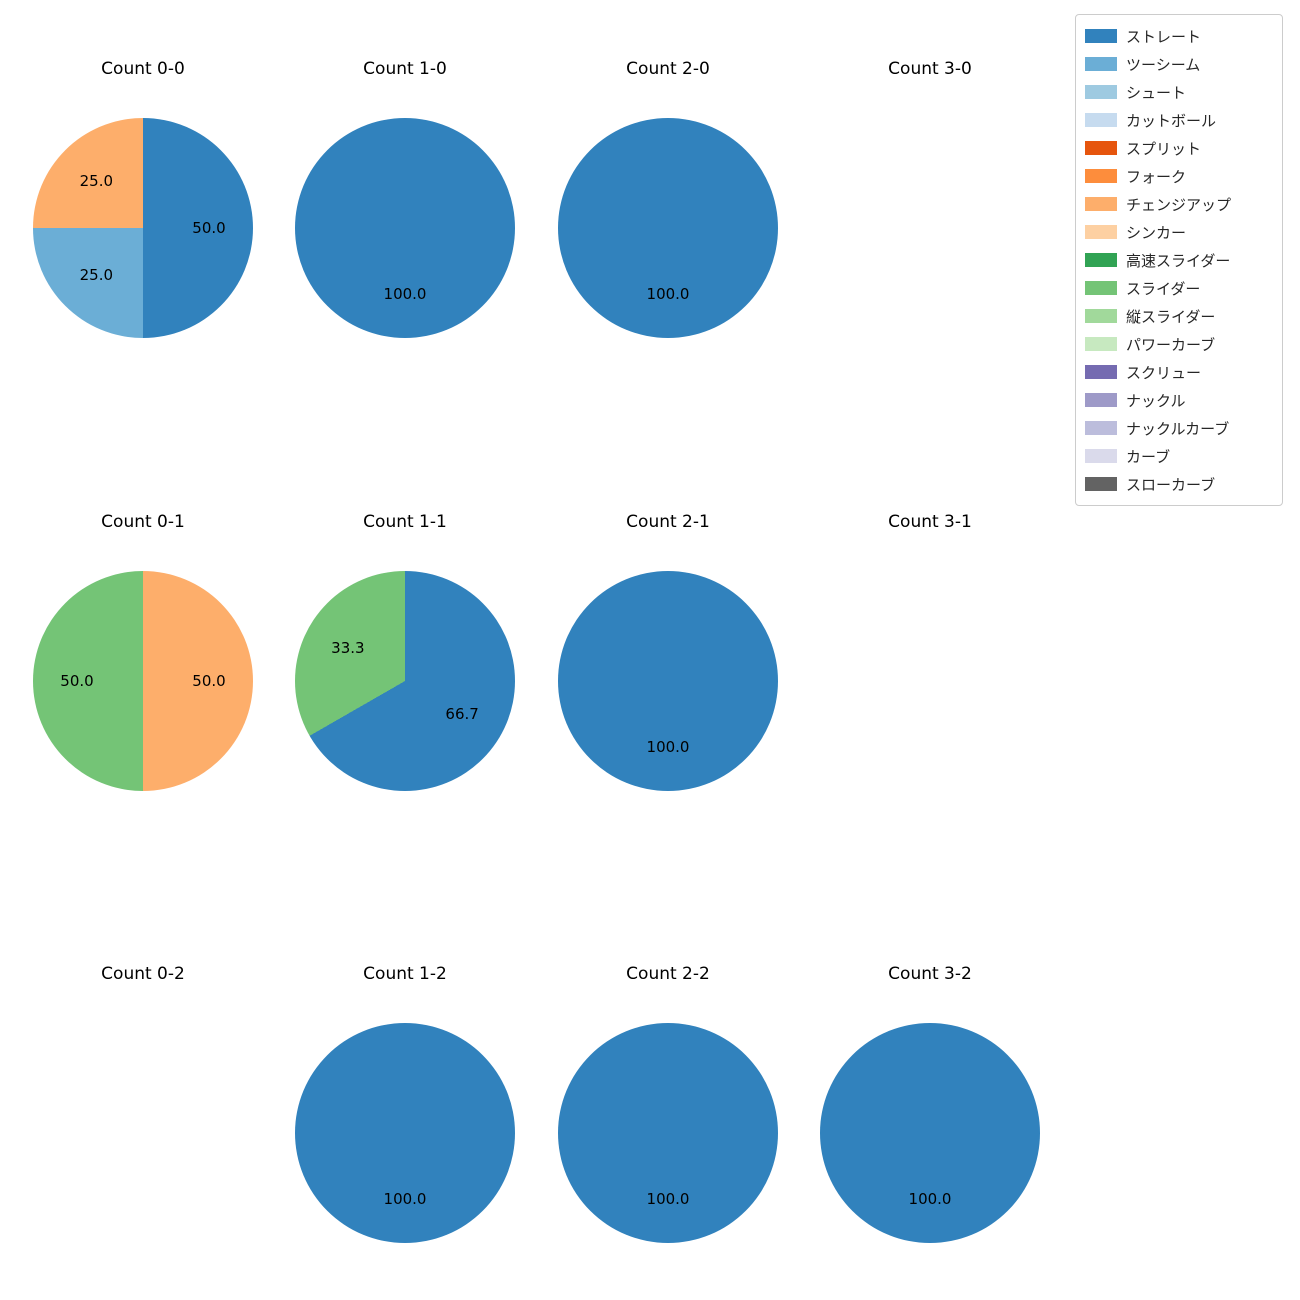  I want to click on pie-chart: 66.7 33.3, so click(405, 681).